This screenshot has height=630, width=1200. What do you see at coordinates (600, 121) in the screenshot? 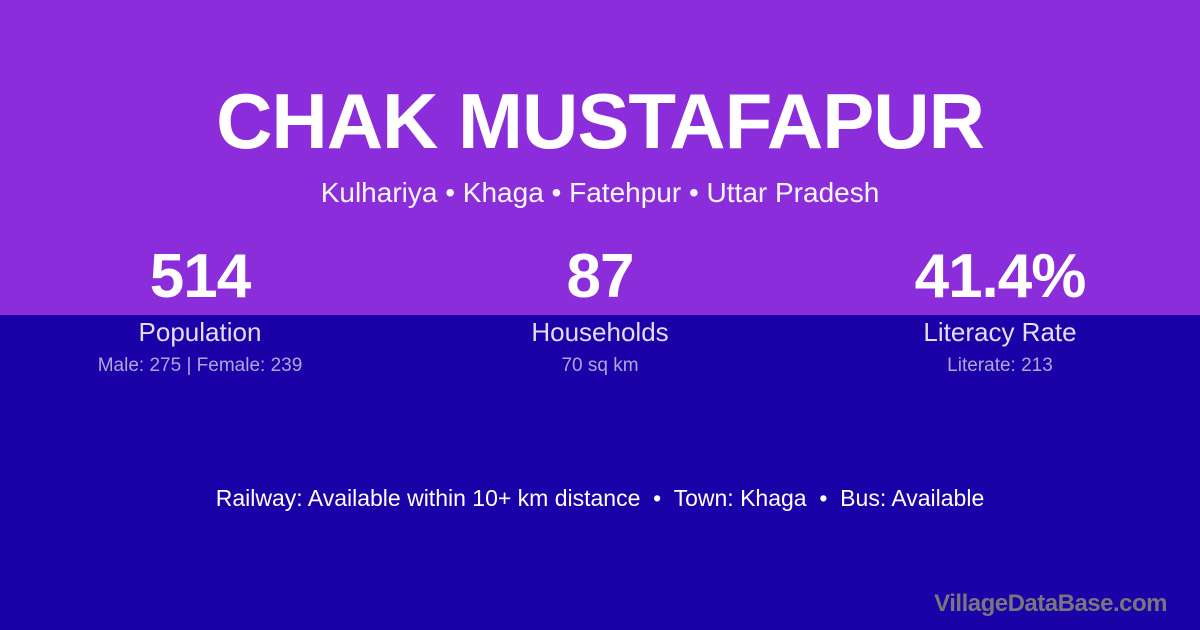
I see `village-title: CHAK MUSTAFAPUR` at bounding box center [600, 121].